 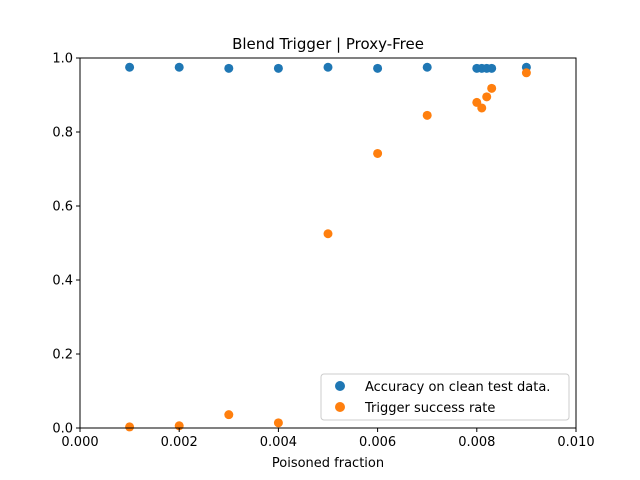 I want to click on x-tick-label: 0.008, so click(x=476, y=442).